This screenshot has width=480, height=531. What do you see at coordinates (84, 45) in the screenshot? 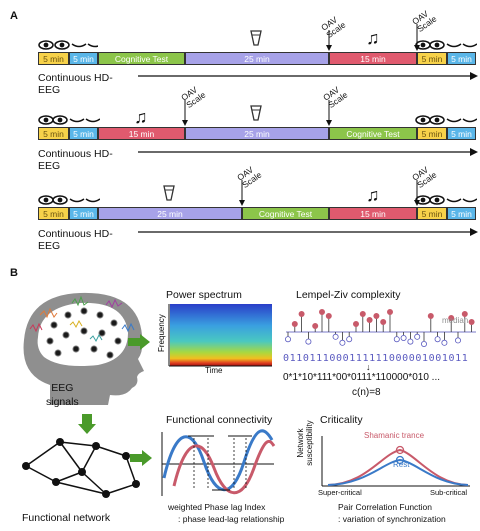
I see `closed-eye-icon` at bounding box center [84, 45].